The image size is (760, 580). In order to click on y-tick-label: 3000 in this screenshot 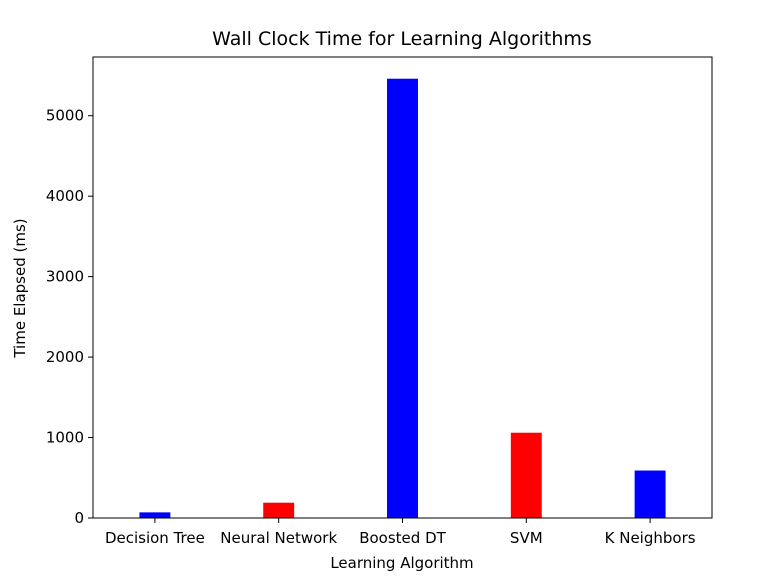, I will do `click(65, 277)`.